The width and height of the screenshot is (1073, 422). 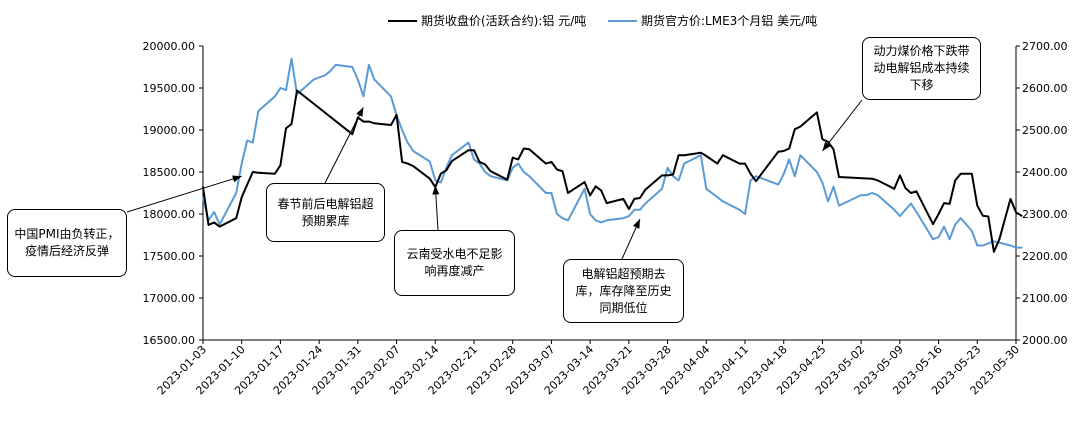 I want to click on callout-pmi-text: 中国PMI由负转正，疫情后经济反弹, so click(x=67, y=242).